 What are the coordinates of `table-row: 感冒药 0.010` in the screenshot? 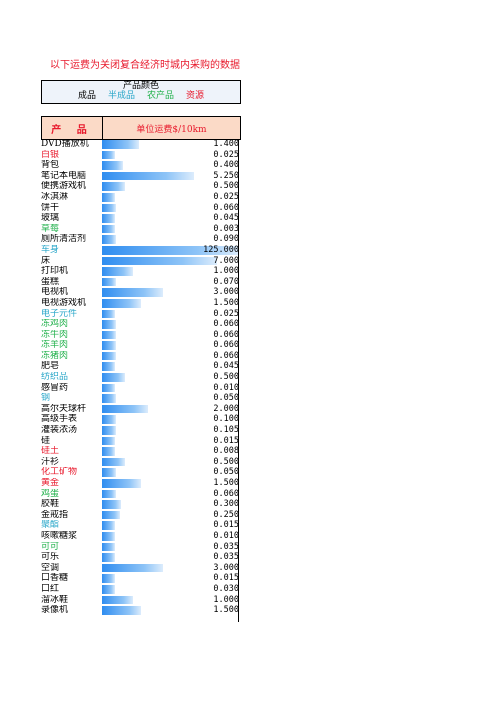 It's located at (140, 388).